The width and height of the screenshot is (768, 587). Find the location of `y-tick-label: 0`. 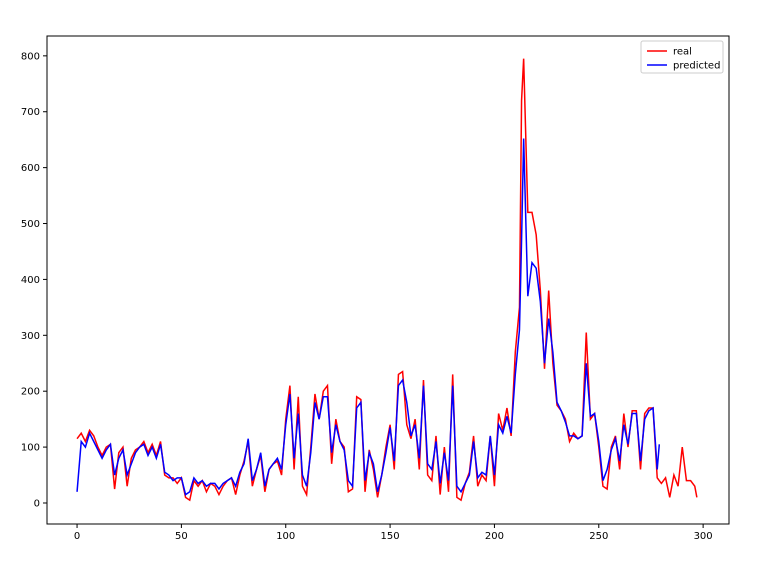

y-tick-label: 0 is located at coordinates (37, 503).